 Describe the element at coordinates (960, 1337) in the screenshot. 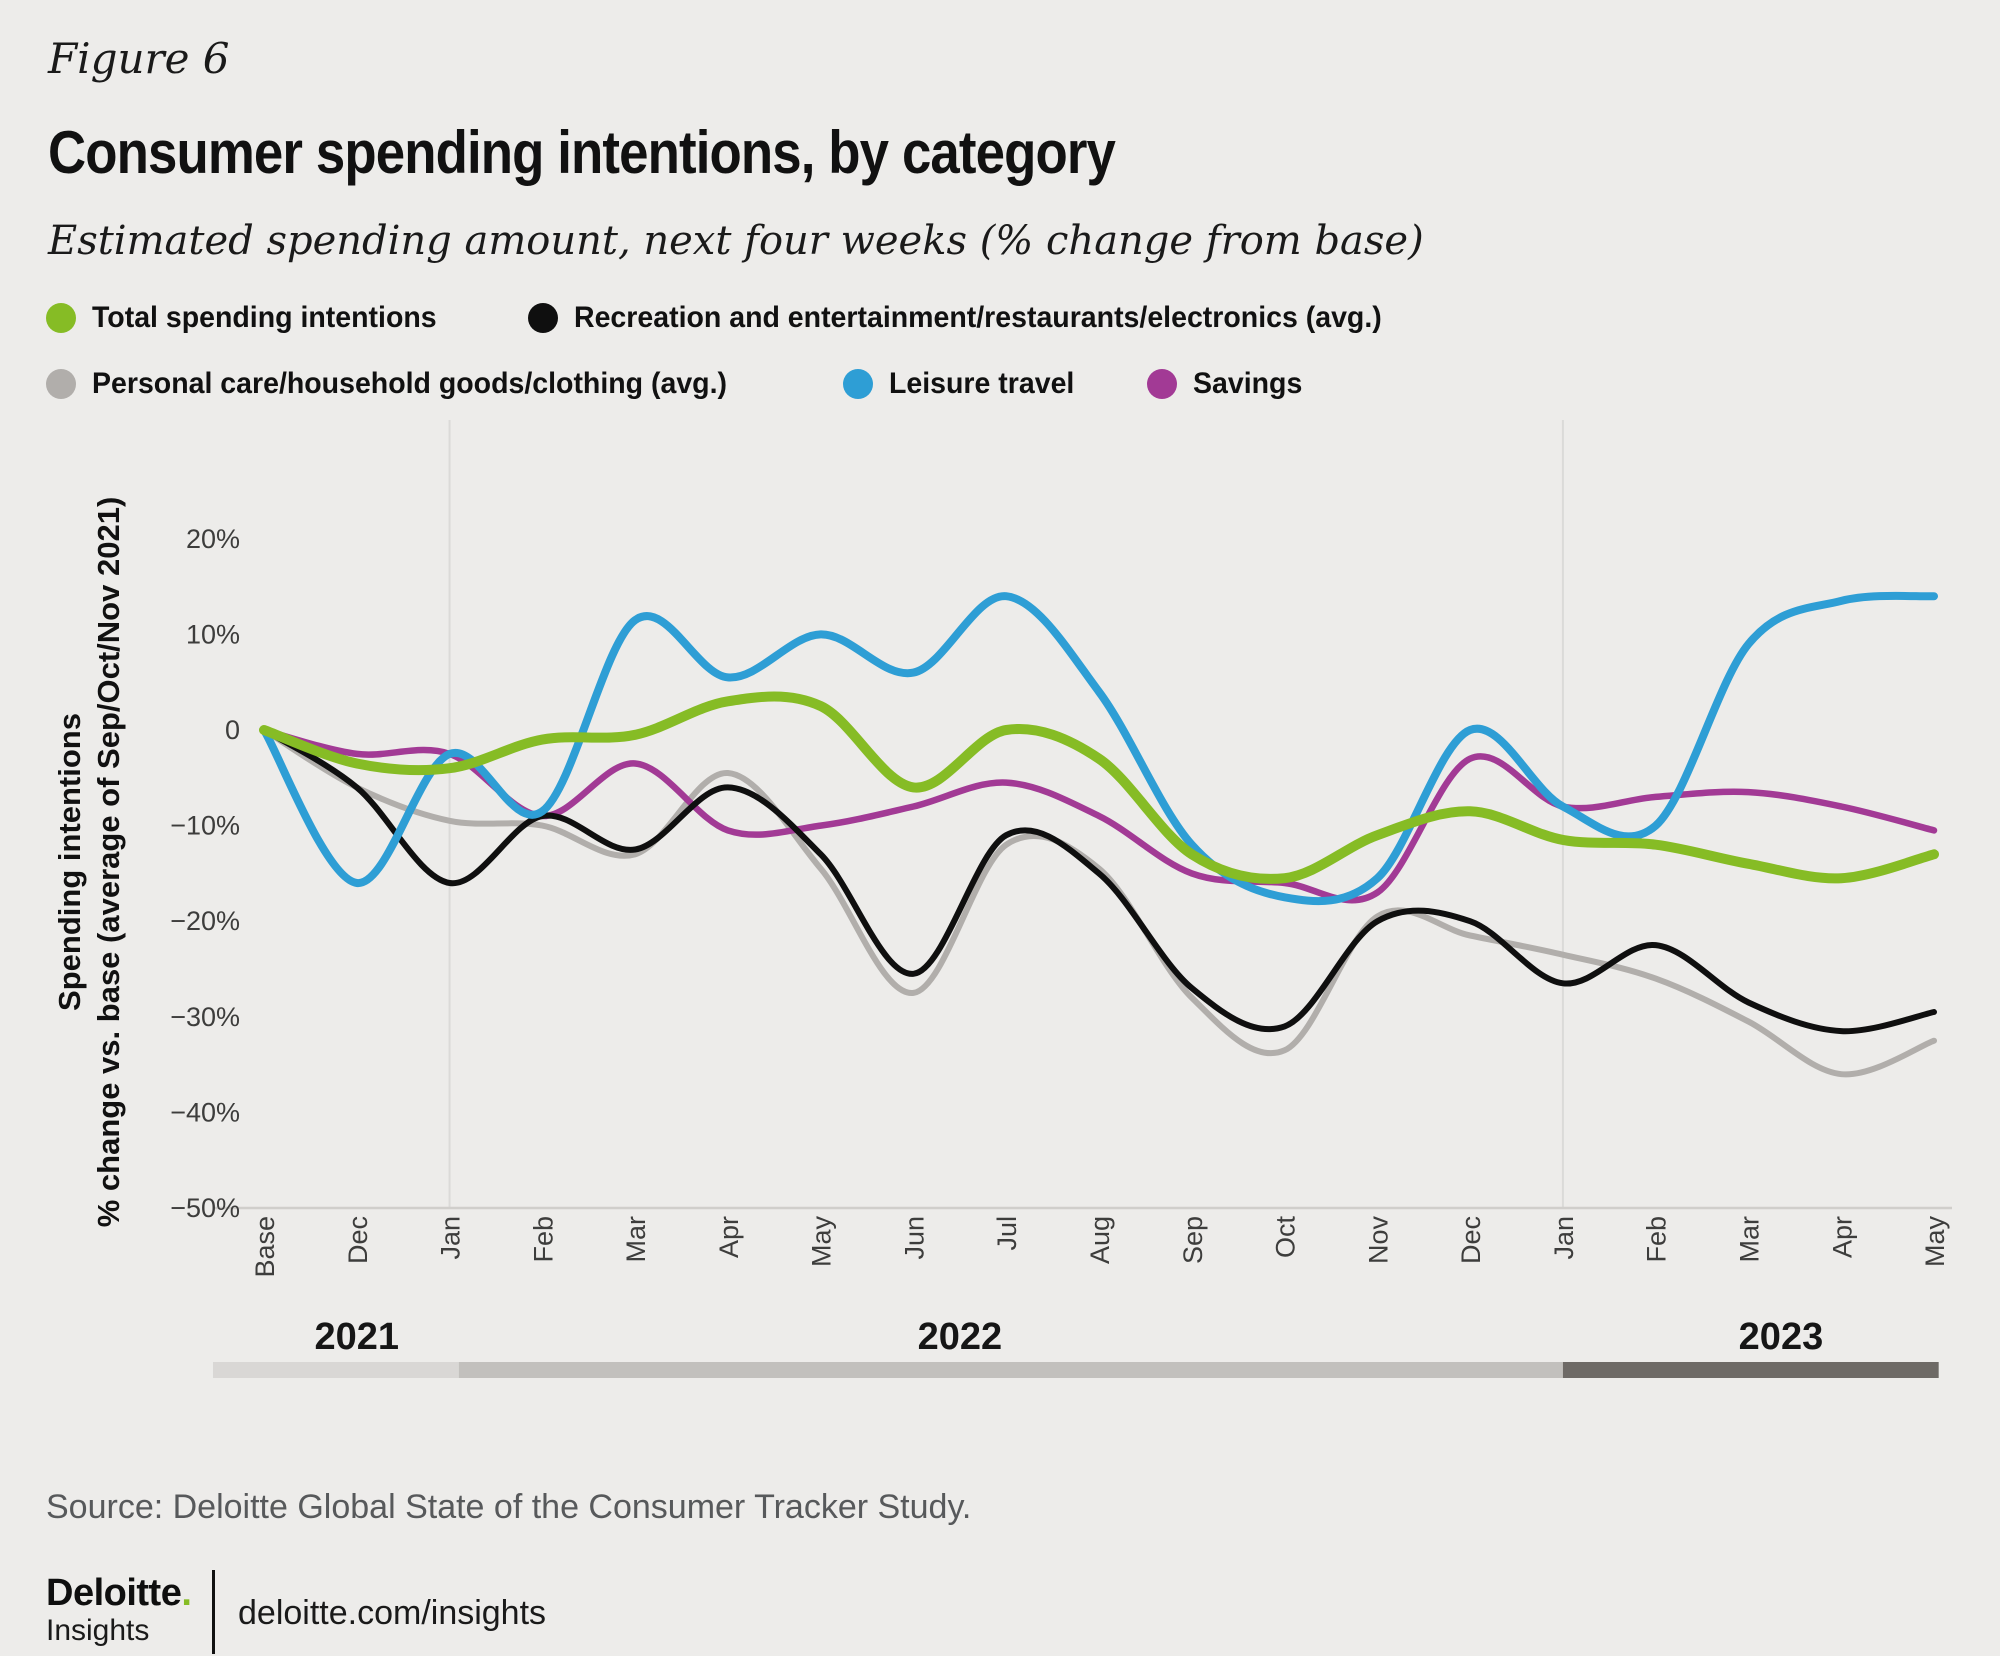

I see `x-year-label: 2022` at that location.